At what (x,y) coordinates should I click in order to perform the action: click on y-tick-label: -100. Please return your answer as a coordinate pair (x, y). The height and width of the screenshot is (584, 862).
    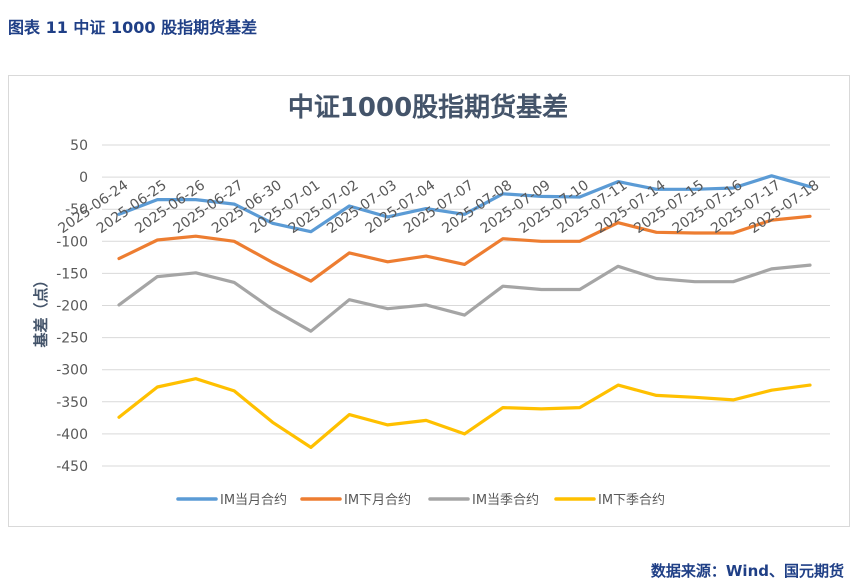
    Looking at the image, I should click on (72, 242).